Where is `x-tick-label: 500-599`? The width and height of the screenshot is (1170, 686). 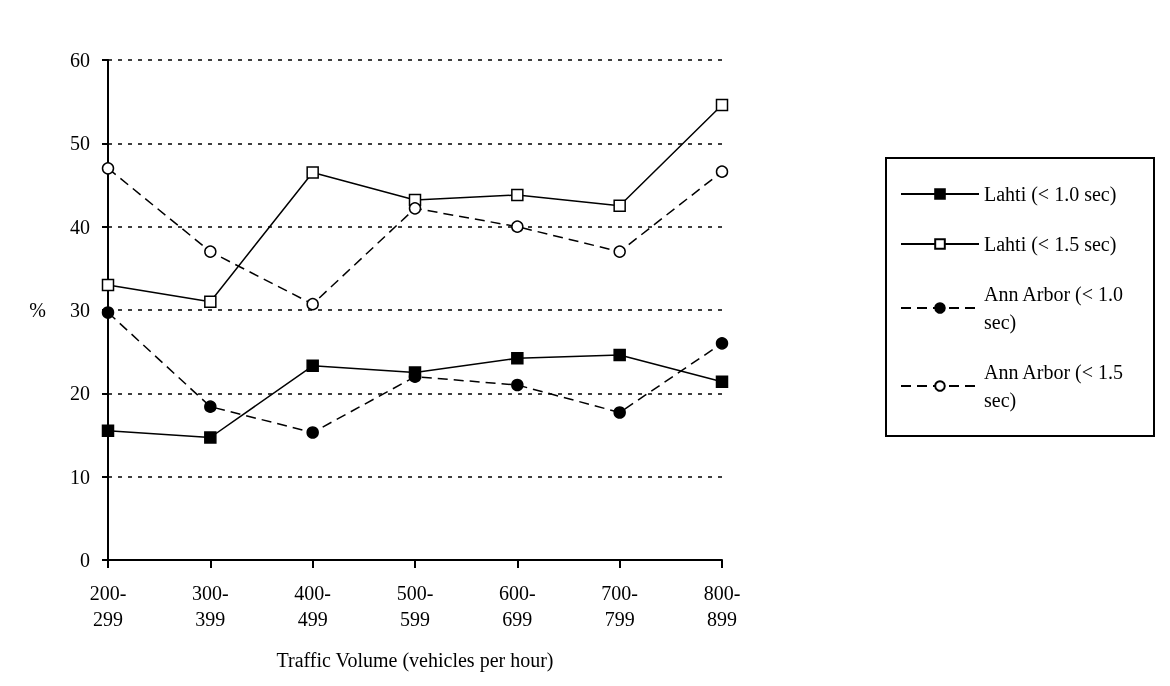
x-tick-label: 500-599 is located at coordinates (415, 606).